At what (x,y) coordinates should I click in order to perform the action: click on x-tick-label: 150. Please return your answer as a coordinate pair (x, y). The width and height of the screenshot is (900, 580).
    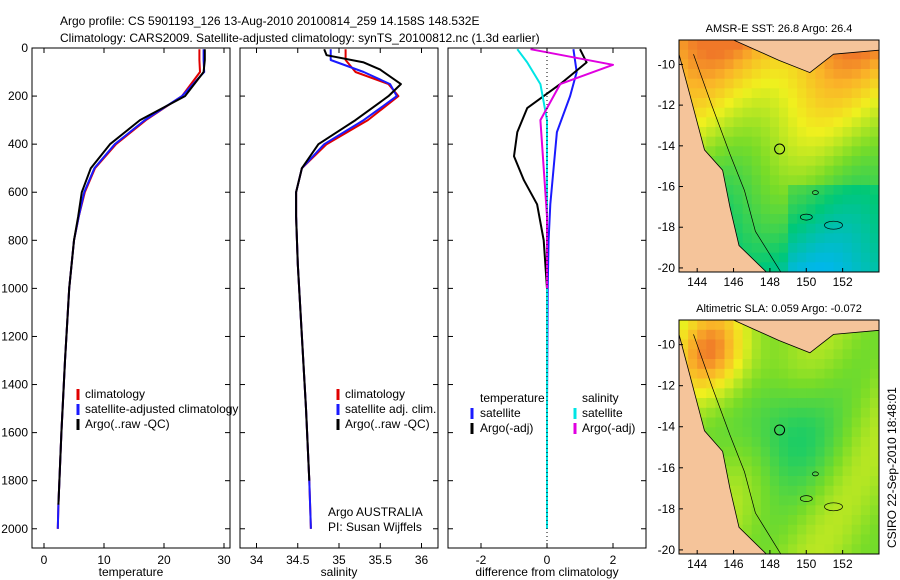
    Looking at the image, I should click on (806, 564).